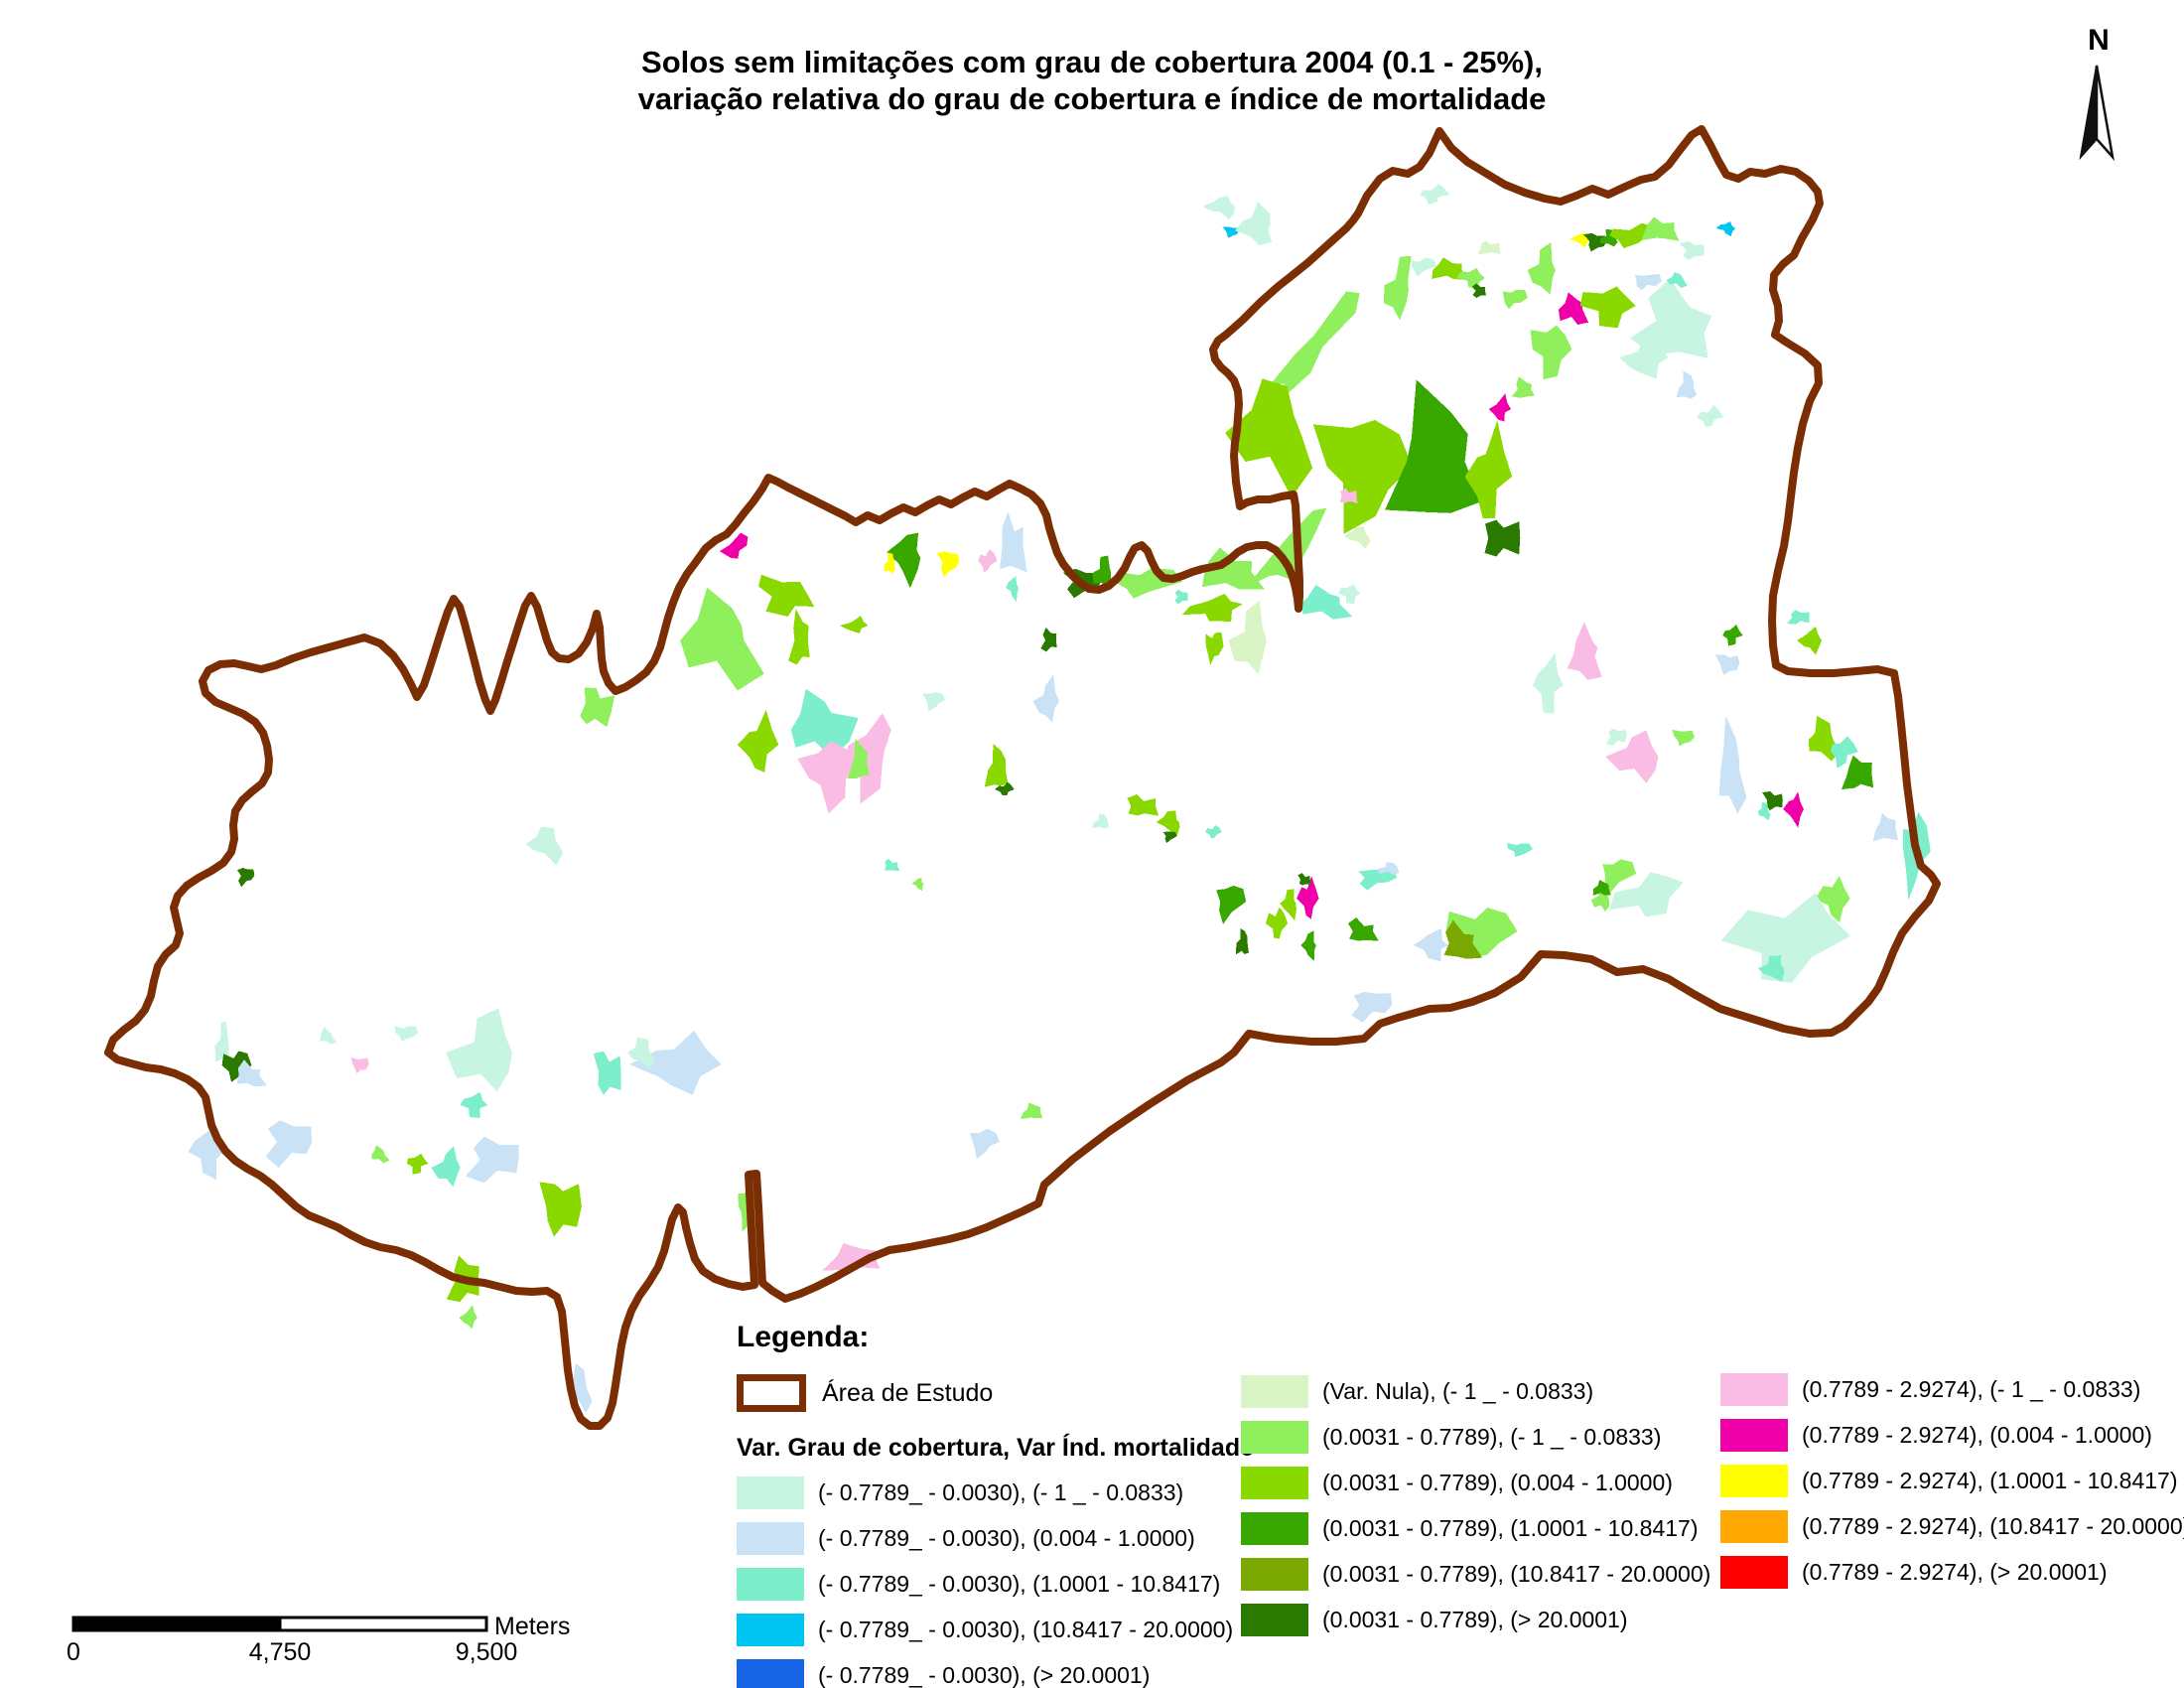 This screenshot has height=1688, width=2184. I want to click on scale-bar, so click(279, 1624).